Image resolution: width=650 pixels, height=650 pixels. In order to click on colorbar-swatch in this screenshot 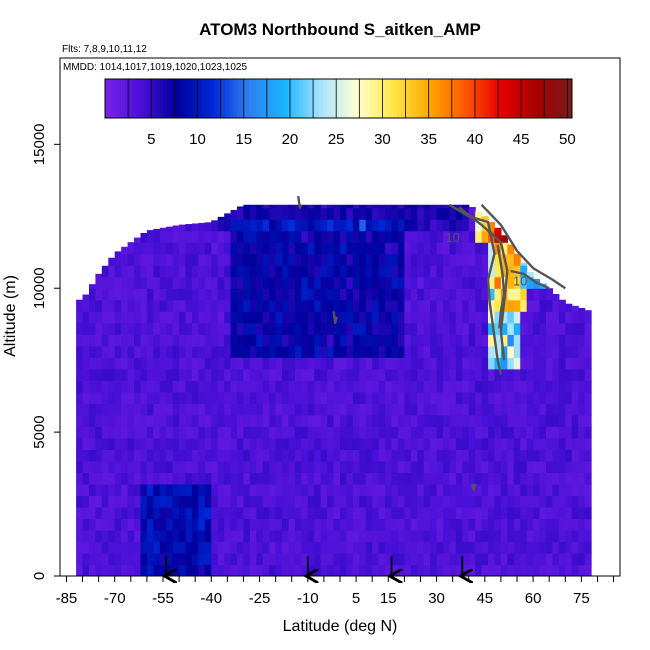, I will do `click(220, 98)`.